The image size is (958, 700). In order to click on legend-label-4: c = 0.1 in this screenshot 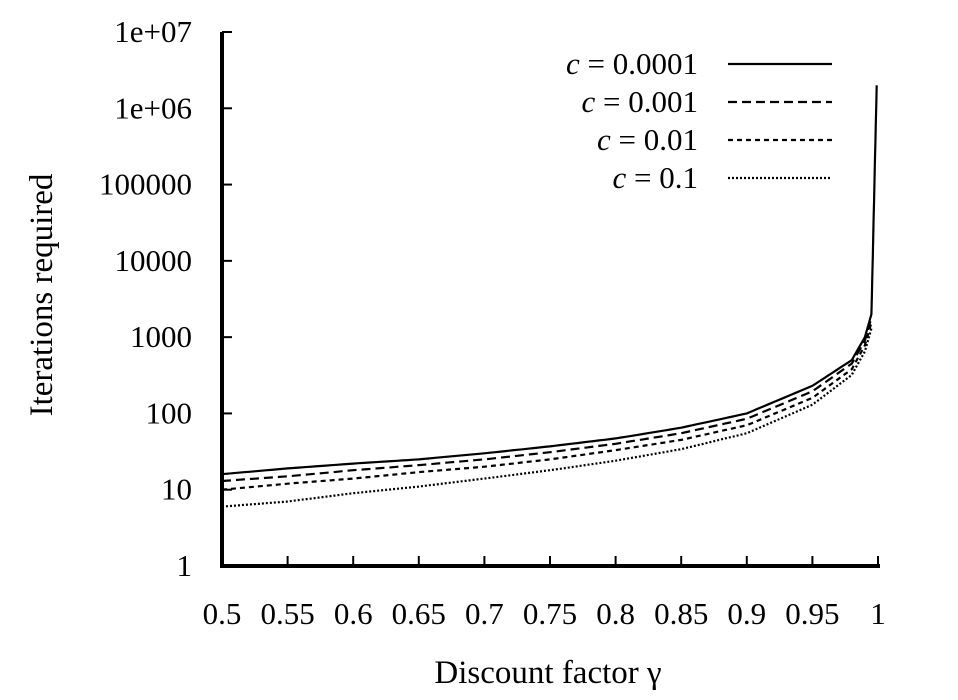, I will do `click(656, 177)`.